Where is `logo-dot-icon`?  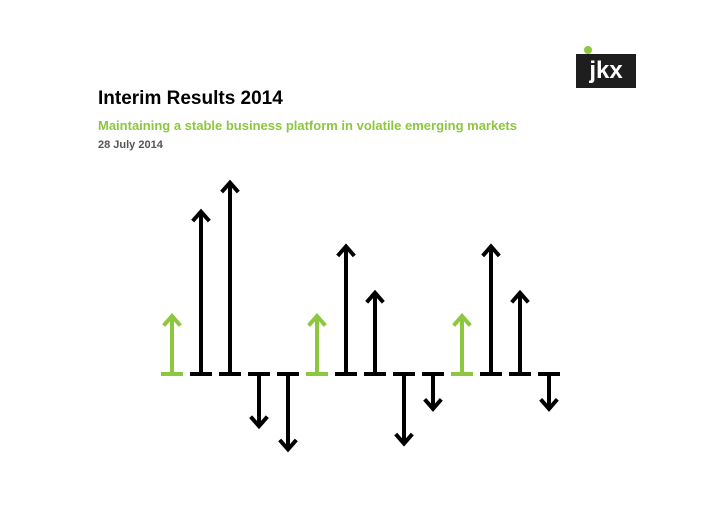
logo-dot-icon is located at coordinates (588, 50).